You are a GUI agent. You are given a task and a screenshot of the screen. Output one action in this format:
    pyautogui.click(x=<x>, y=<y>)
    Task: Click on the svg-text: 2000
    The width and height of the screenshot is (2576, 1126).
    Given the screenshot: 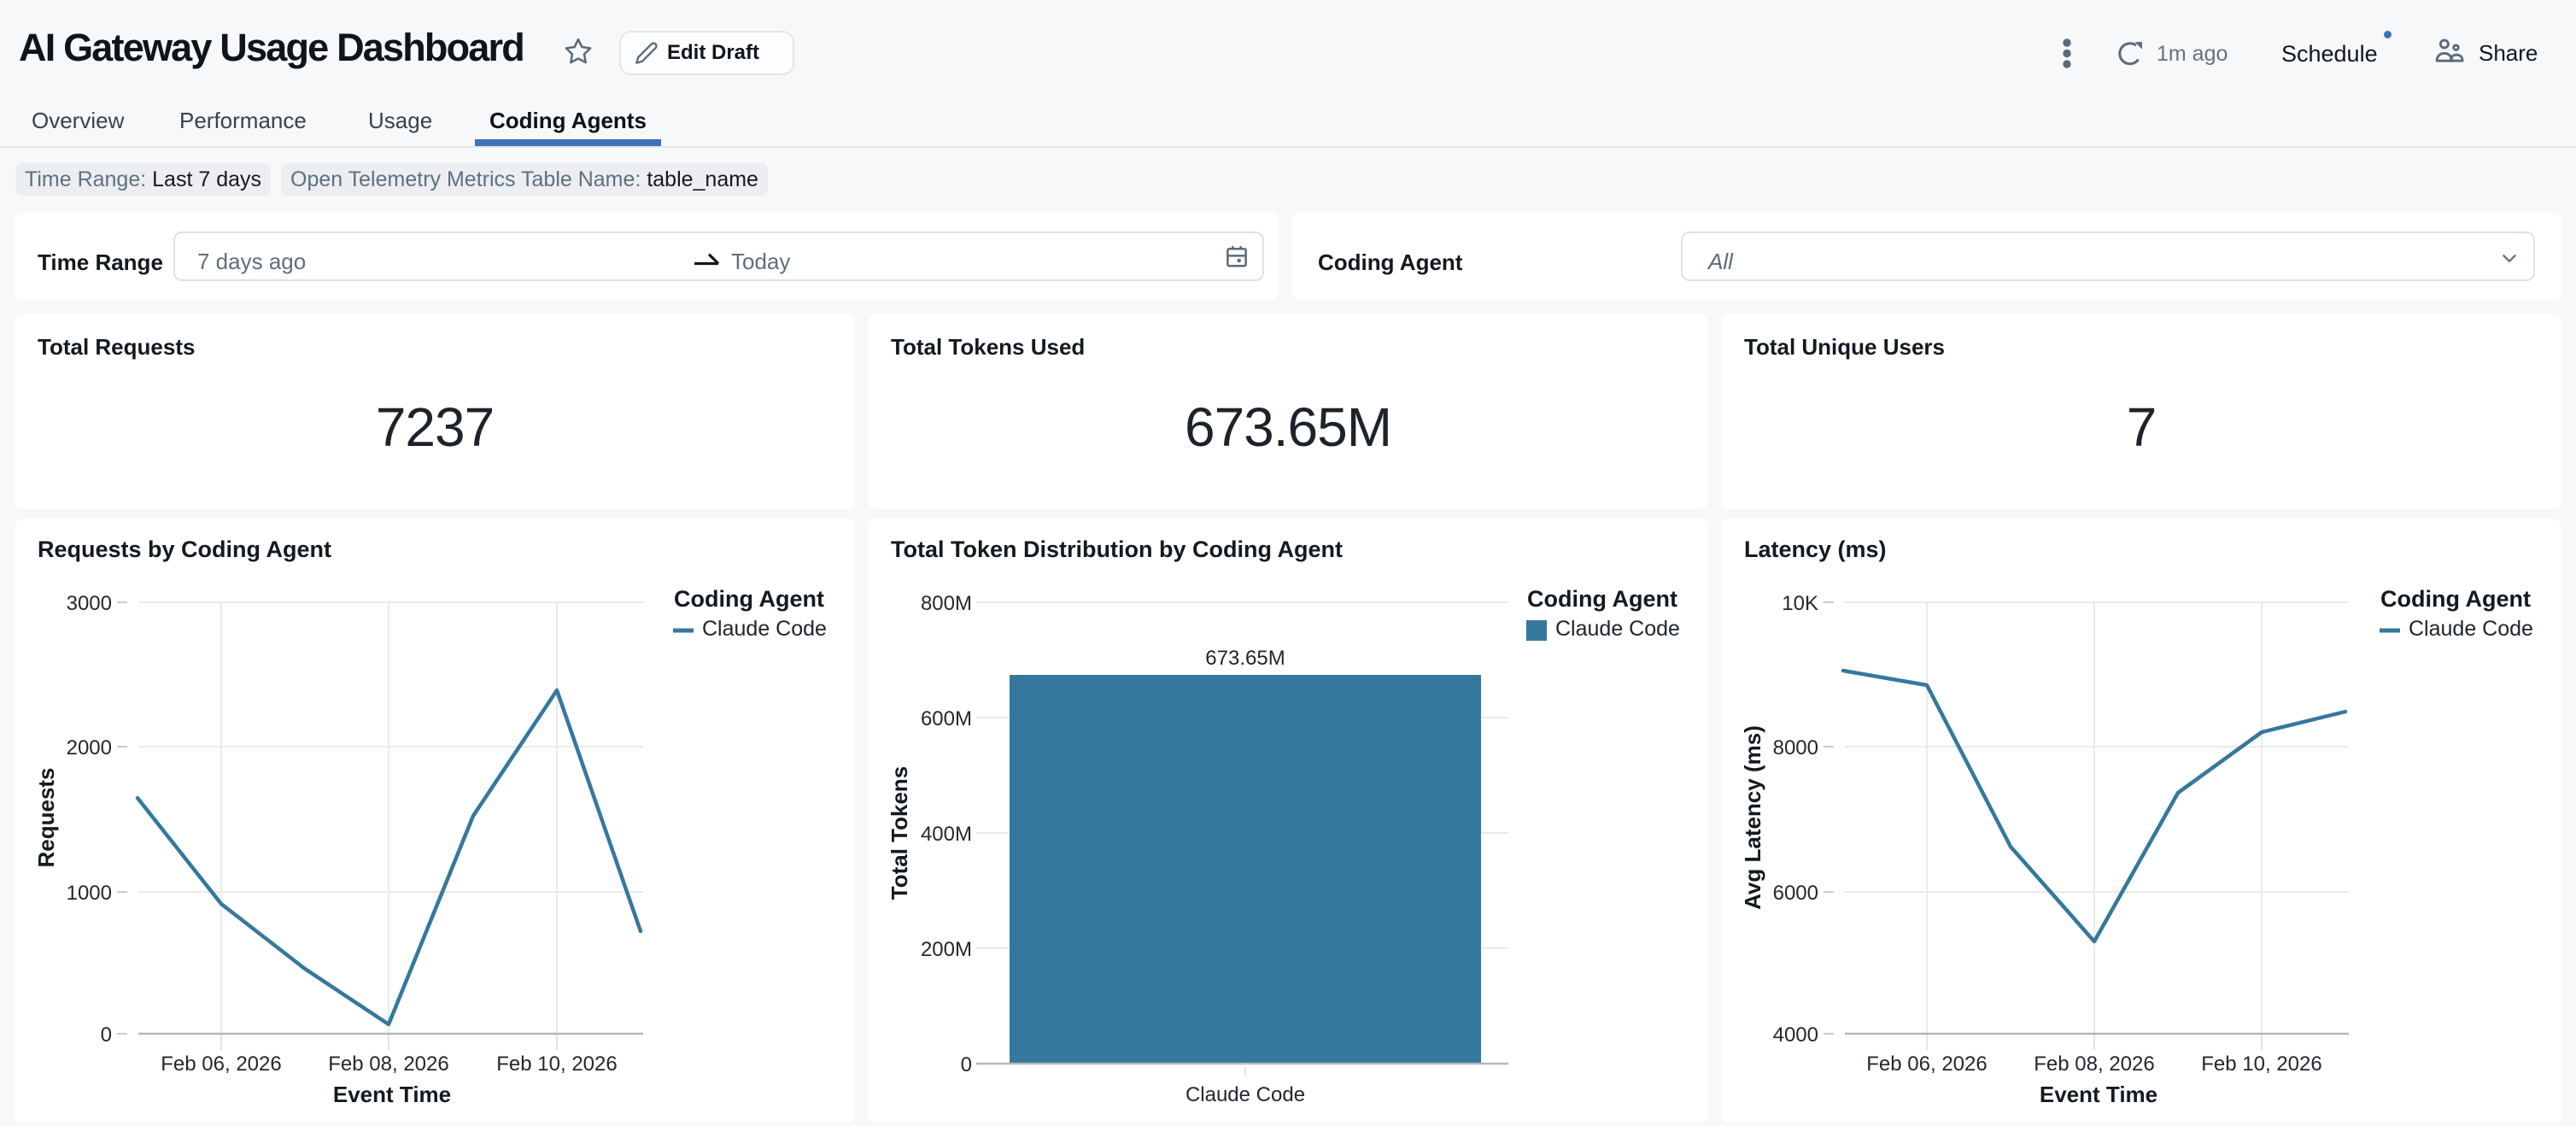 What is the action you would take?
    pyautogui.click(x=89, y=747)
    